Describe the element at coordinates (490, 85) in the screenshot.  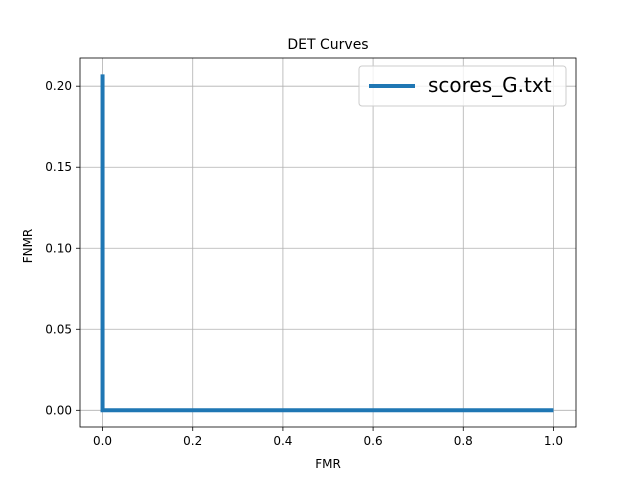
I see `legend-label: scores_G.txt` at that location.